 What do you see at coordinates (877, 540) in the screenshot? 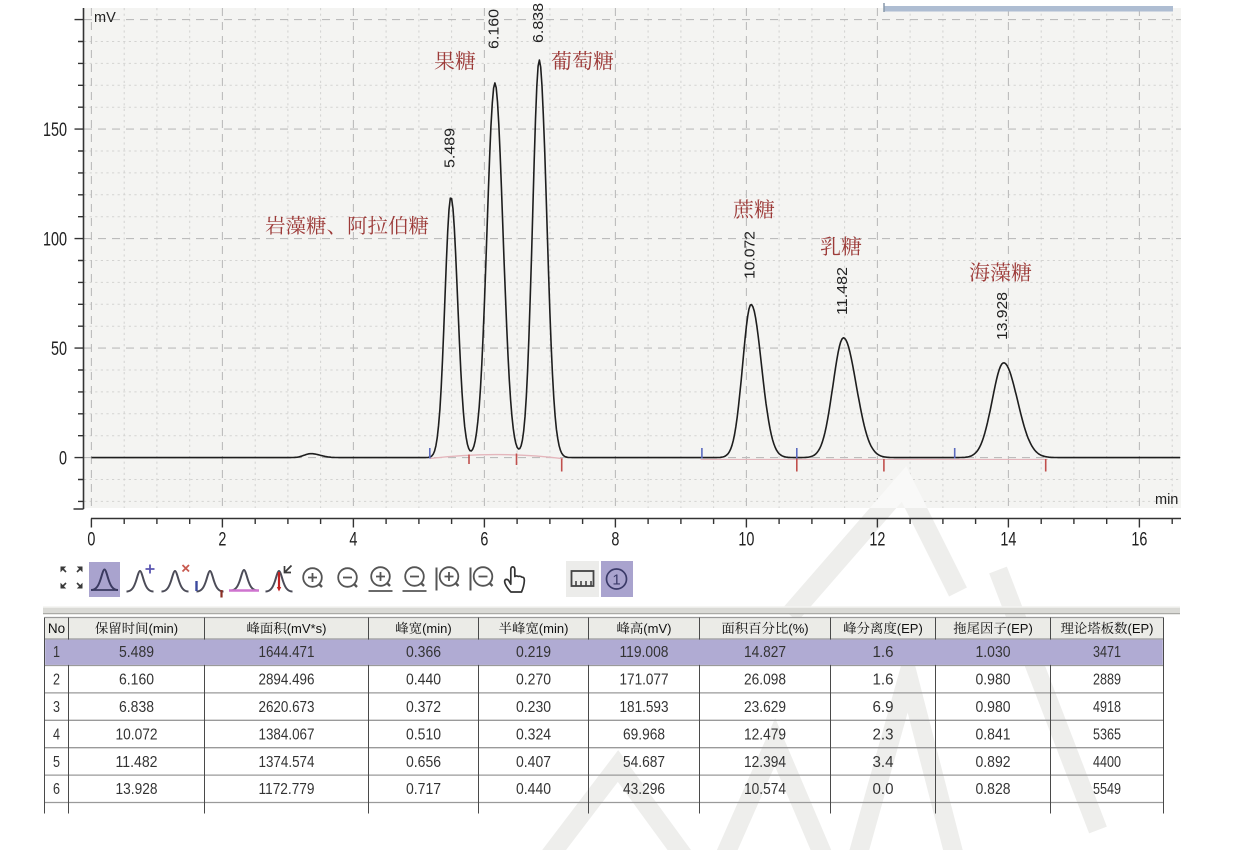
I see `svg-text: 12` at bounding box center [877, 540].